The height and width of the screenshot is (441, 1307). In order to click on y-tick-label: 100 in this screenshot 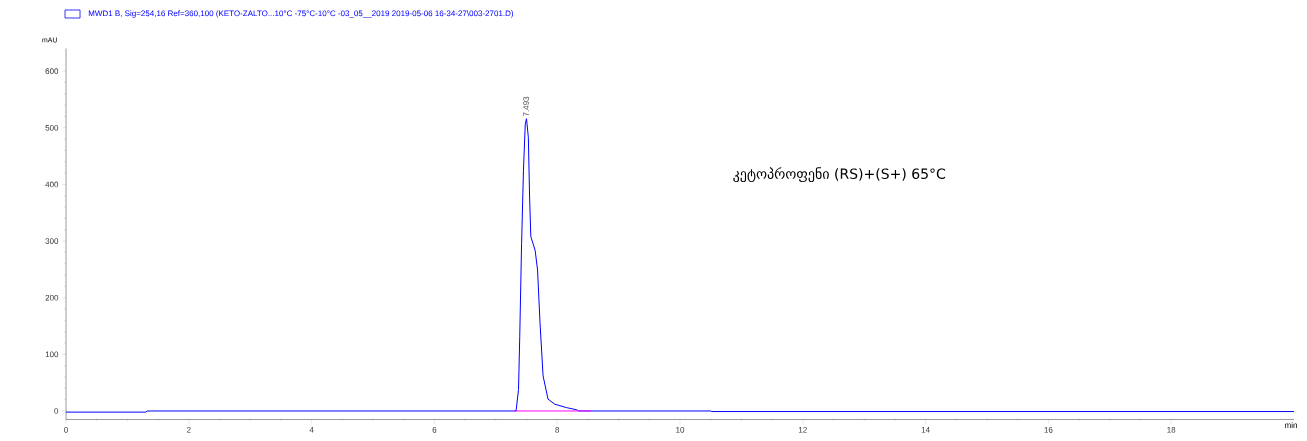, I will do `click(52, 354)`.